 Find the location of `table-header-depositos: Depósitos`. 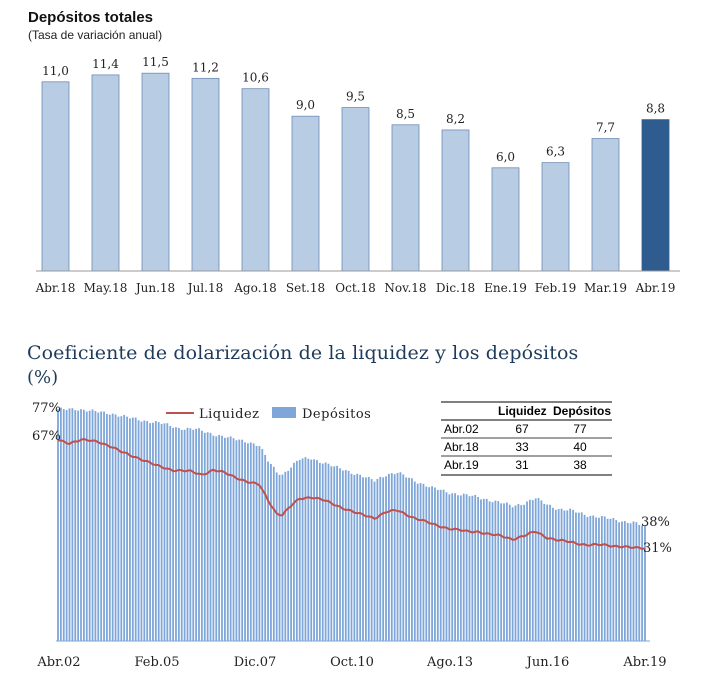

table-header-depositos: Depósitos is located at coordinates (582, 411).